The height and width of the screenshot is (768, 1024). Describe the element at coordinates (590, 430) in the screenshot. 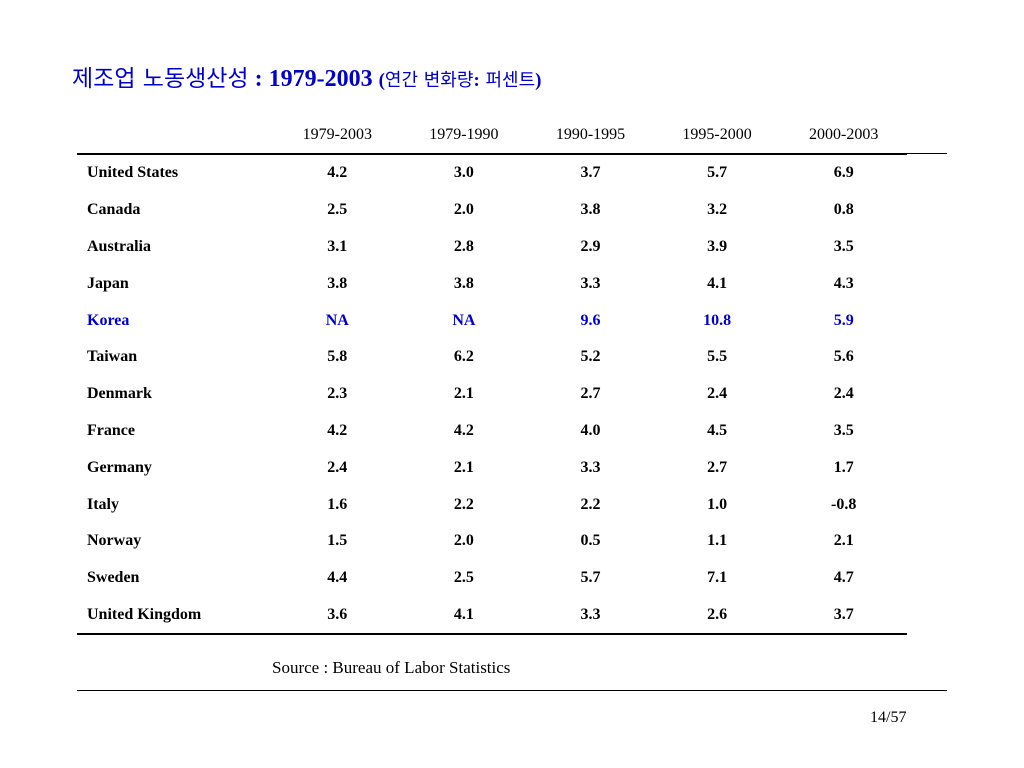

I see `value-cell: 4.0` at that location.